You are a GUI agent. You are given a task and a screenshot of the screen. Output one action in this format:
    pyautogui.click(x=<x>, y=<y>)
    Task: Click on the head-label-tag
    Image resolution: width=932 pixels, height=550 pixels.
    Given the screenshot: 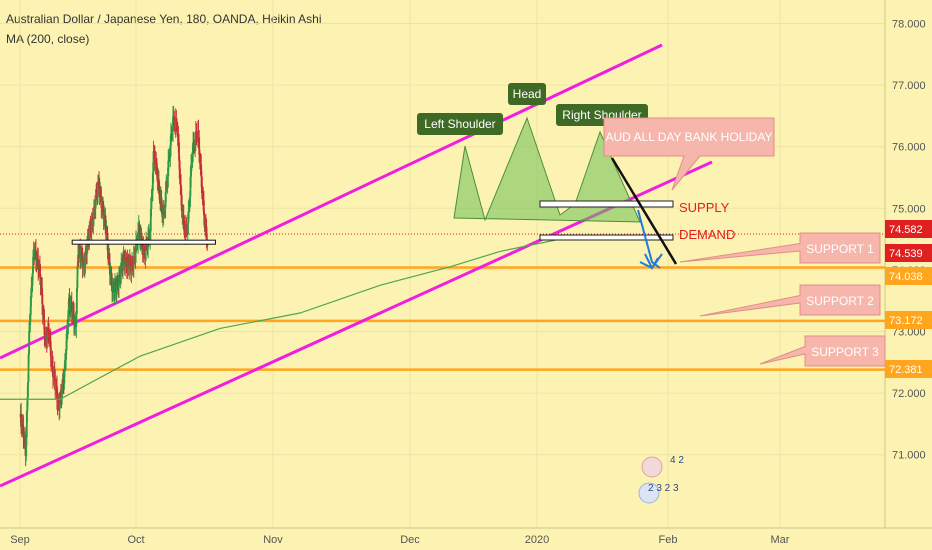 What is the action you would take?
    pyautogui.click(x=527, y=94)
    